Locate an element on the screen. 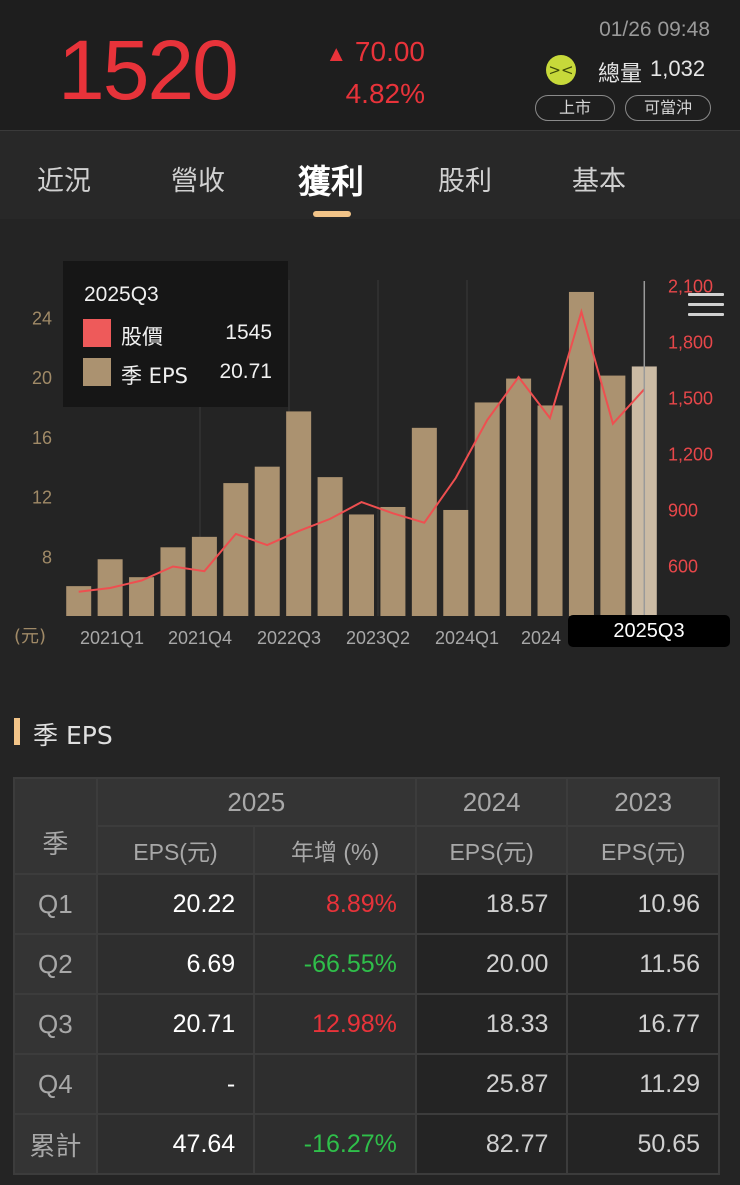  eps-2023-cell: 11.56 is located at coordinates (643, 964).